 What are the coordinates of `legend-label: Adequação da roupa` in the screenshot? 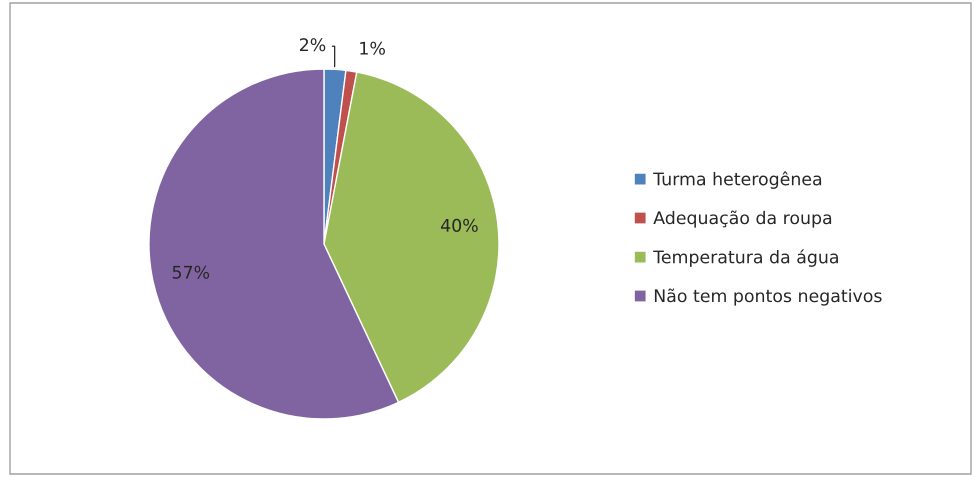 It's located at (742, 219).